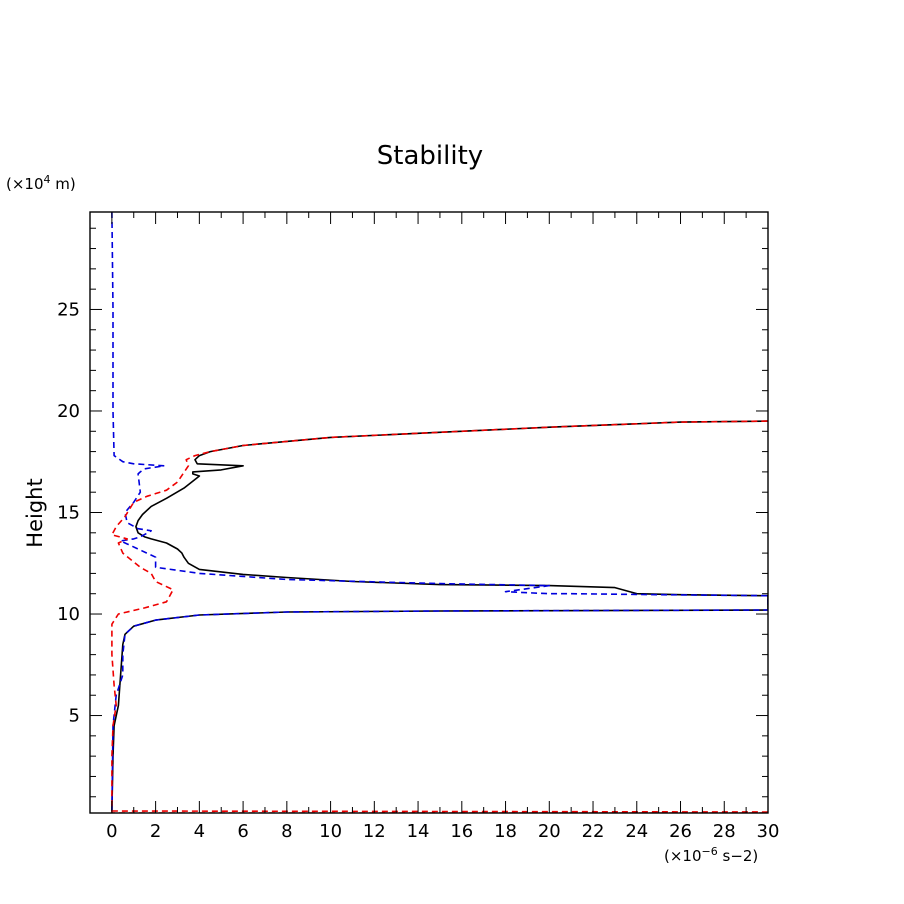  I want to click on y-tick-label: 20, so click(68, 411).